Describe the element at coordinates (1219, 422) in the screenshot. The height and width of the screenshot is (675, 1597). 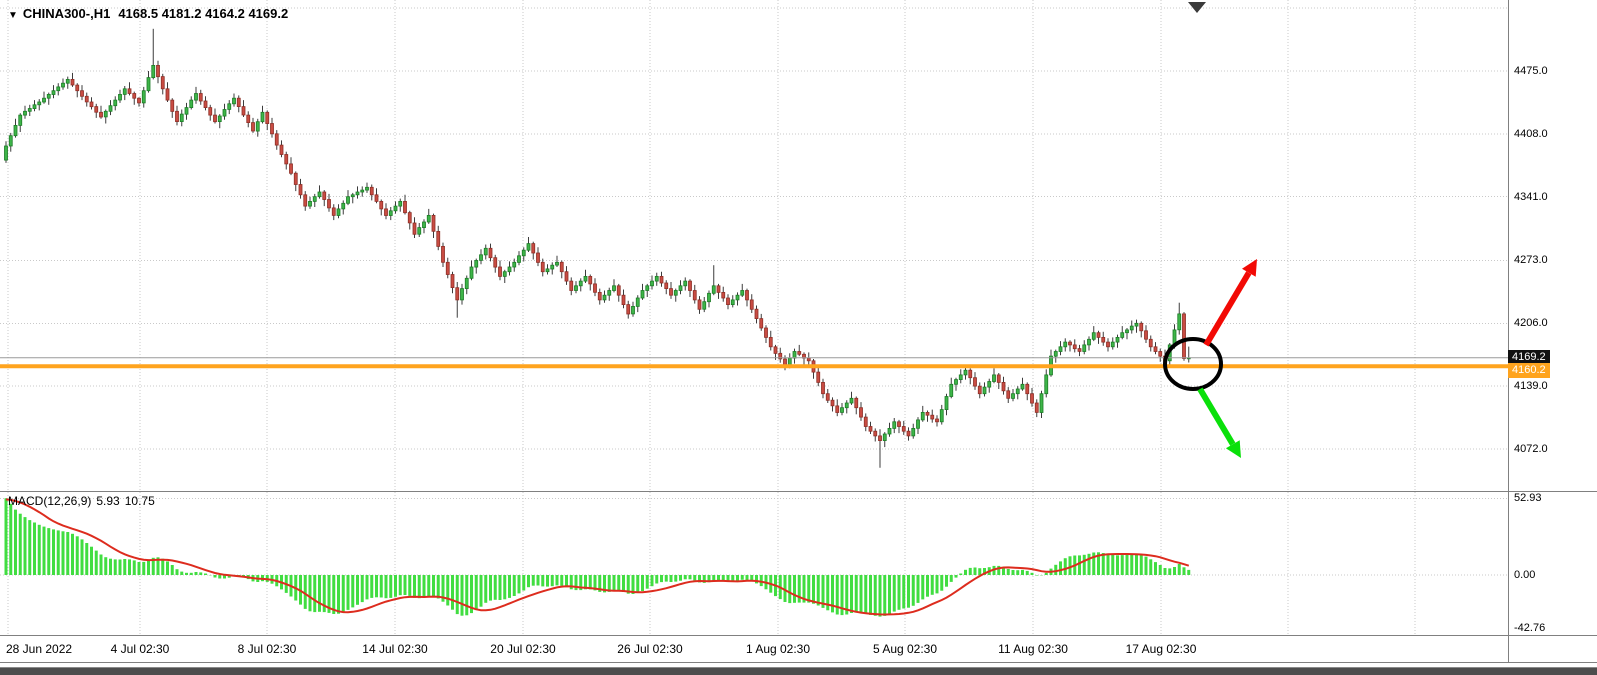
I see `down-arrow-annotation` at that location.